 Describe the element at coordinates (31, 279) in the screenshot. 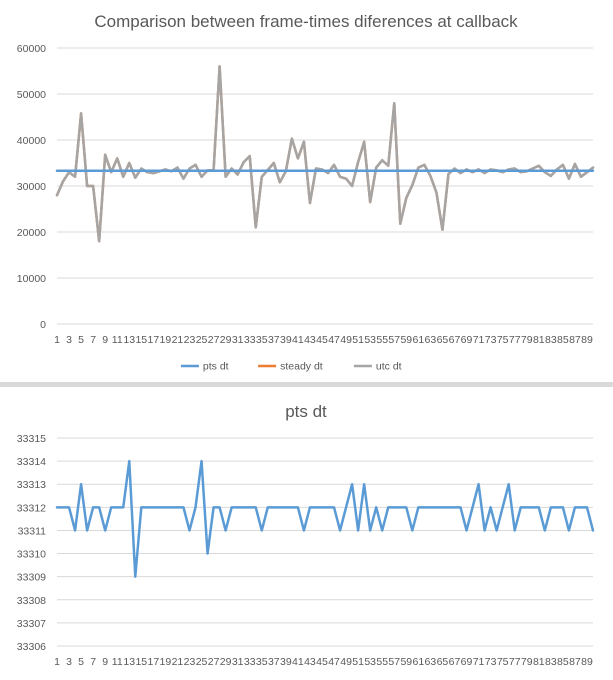

I see `y-tick-label: 10000` at that location.